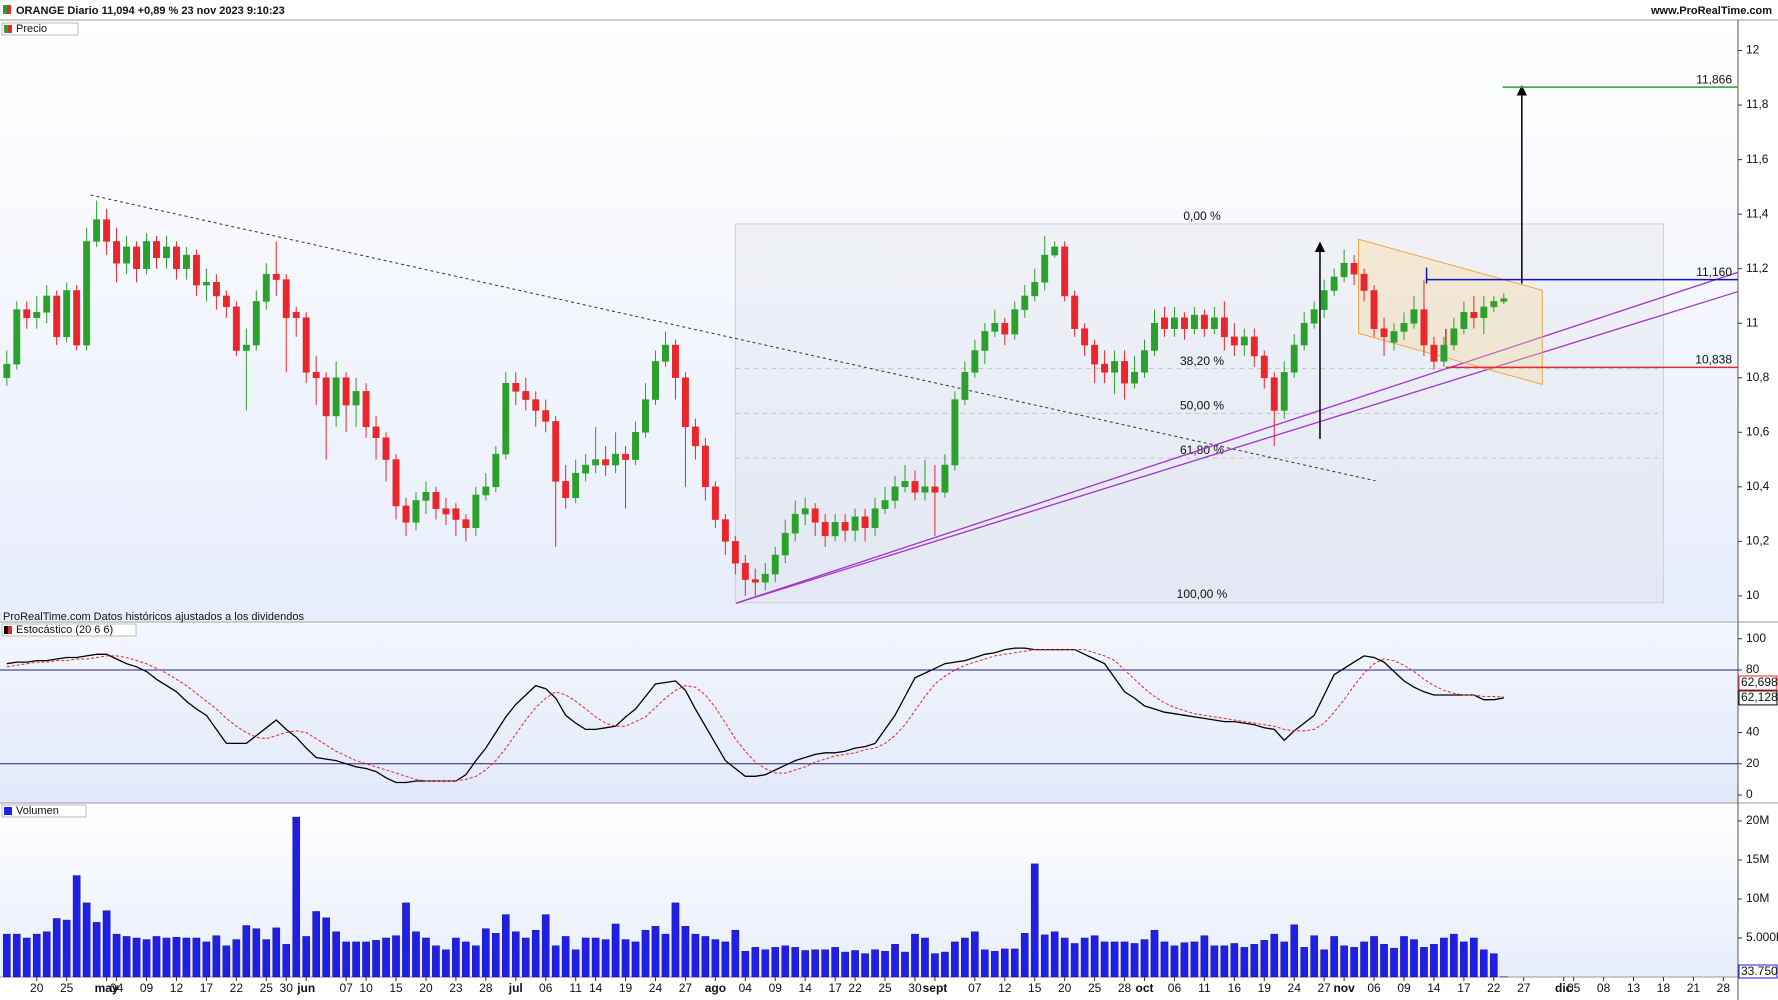 The width and height of the screenshot is (1778, 1000). Describe the element at coordinates (1494, 988) in the screenshot. I see `x-tick-label: 22` at that location.